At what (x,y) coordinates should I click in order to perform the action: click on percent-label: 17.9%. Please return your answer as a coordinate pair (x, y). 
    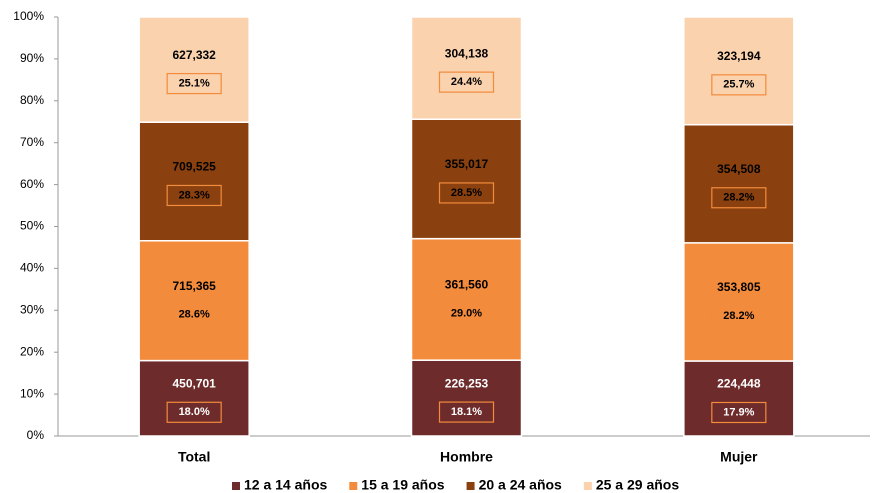
    Looking at the image, I should click on (738, 412).